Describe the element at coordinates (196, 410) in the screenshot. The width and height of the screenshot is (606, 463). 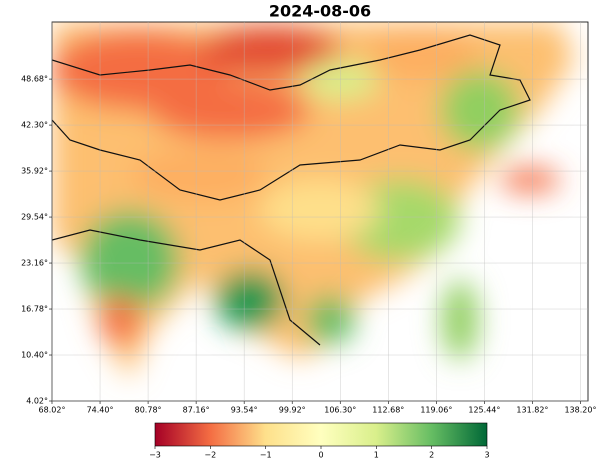
I see `x-tick-label: 87.16°` at that location.